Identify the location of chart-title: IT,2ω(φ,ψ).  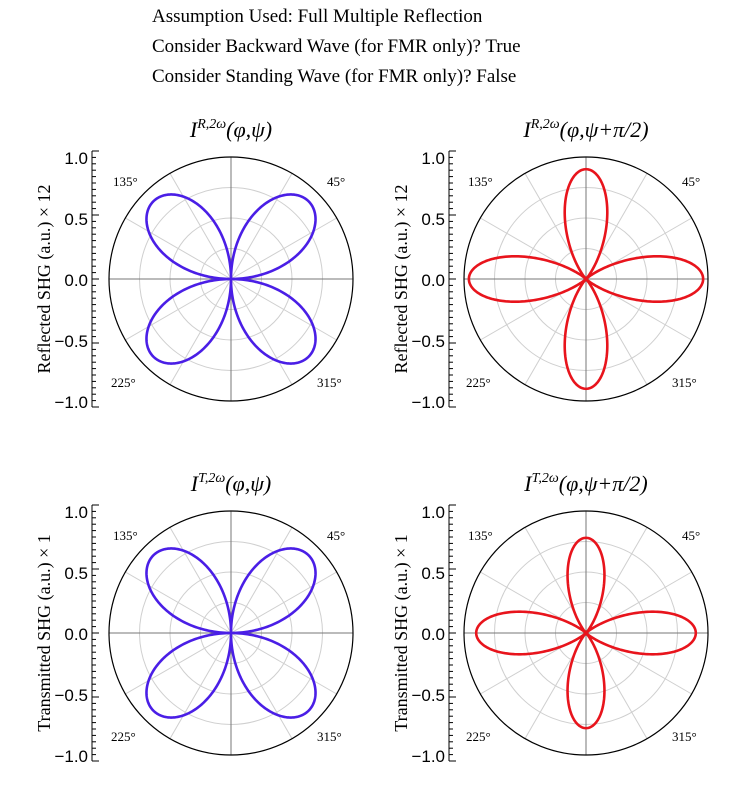
(230, 483).